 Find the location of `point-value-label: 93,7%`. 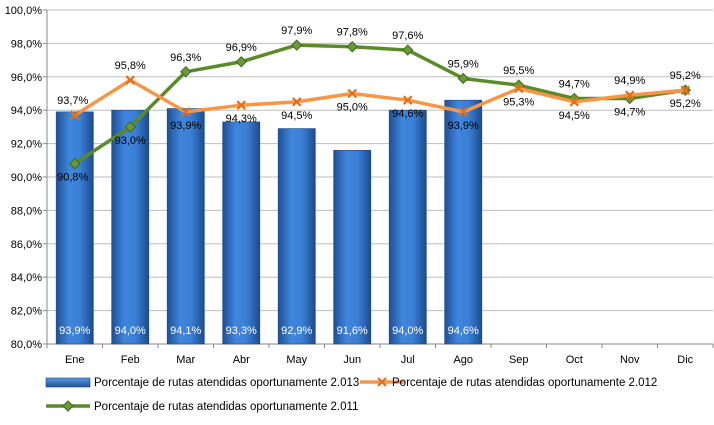

point-value-label: 93,7% is located at coordinates (72, 101).